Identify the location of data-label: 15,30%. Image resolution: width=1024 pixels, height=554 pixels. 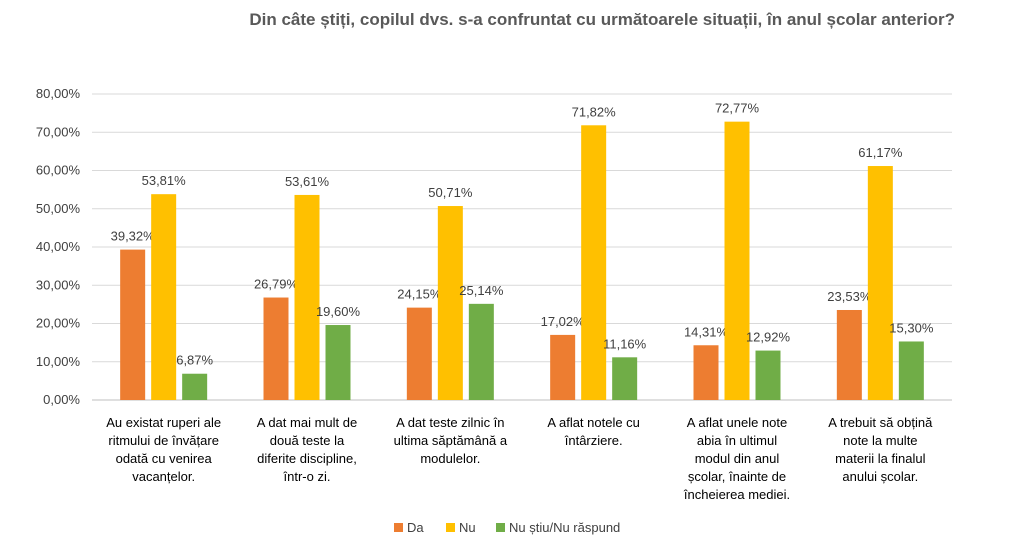
(911, 327).